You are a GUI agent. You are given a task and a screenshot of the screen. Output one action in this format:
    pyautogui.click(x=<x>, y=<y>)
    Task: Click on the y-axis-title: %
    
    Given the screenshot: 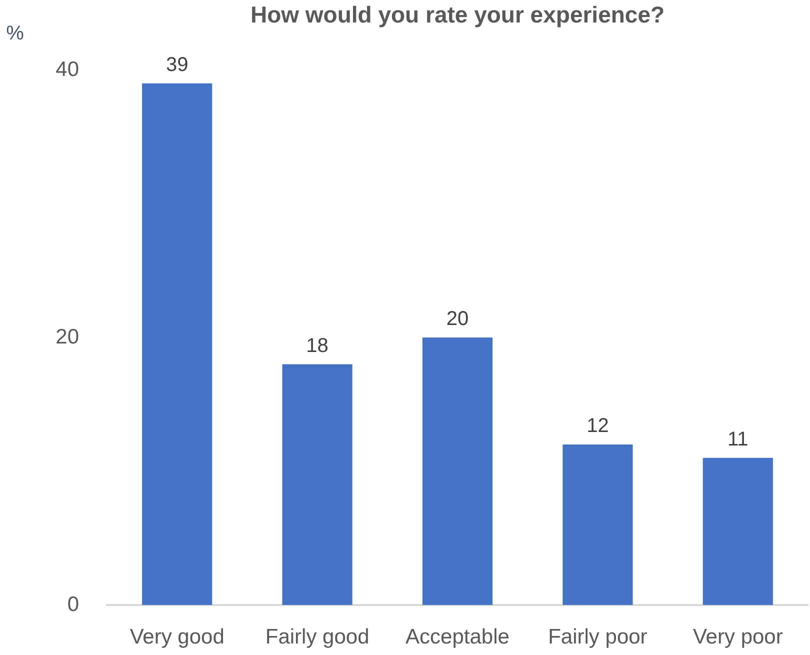 What is the action you would take?
    pyautogui.click(x=15, y=33)
    